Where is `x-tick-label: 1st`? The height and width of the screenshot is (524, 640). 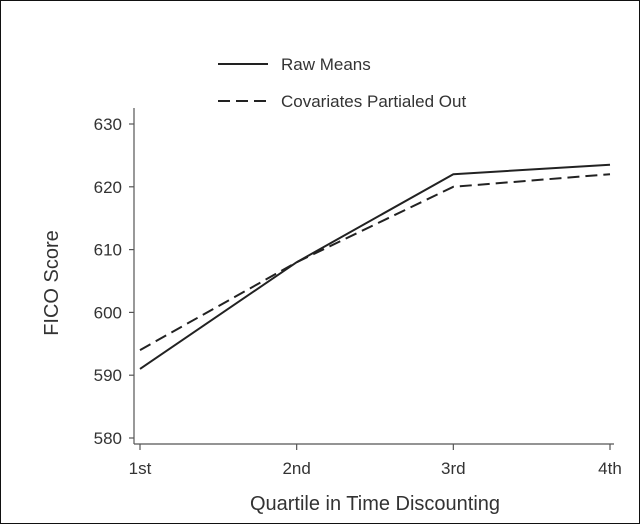
x-tick-label: 1st is located at coordinates (140, 468).